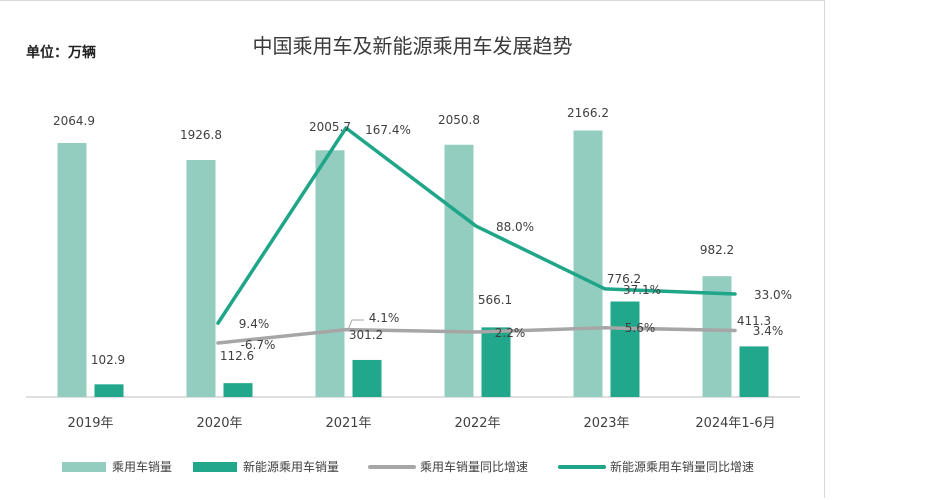 The image size is (950, 500). I want to click on line-label-passenger-growth-1: -6.7%, so click(258, 345).